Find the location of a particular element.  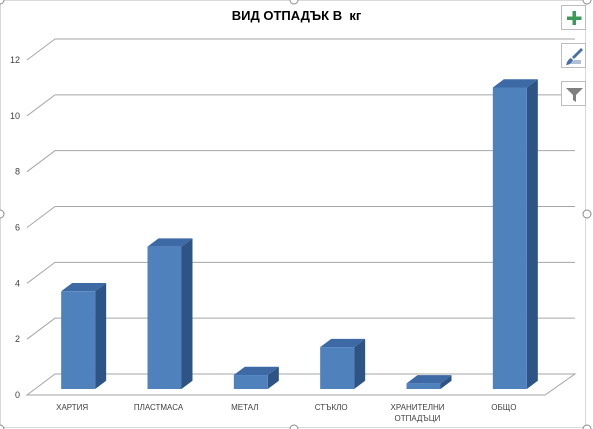

y-tick-label: 2 is located at coordinates (17, 339).